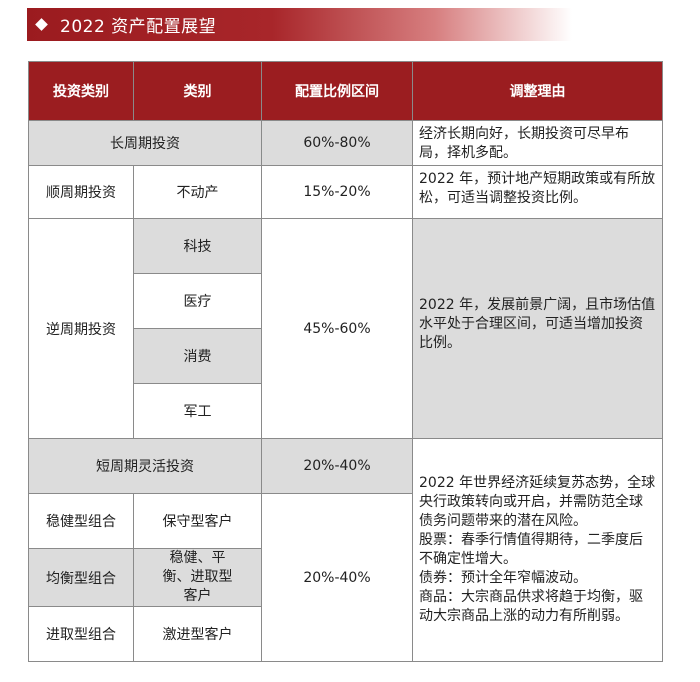 The width and height of the screenshot is (700, 682). Describe the element at coordinates (337, 328) in the screenshot. I see `counter-cyclical-ratio: 45%-60%` at that location.